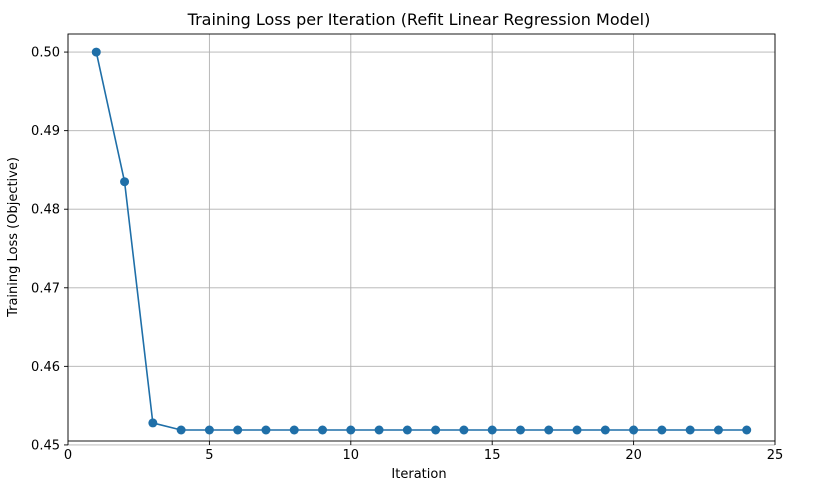  I want to click on y-tick-label: 0.47, so click(45, 288).